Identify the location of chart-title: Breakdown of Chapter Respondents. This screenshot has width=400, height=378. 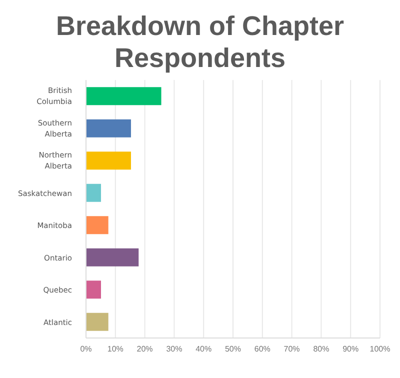
(200, 42).